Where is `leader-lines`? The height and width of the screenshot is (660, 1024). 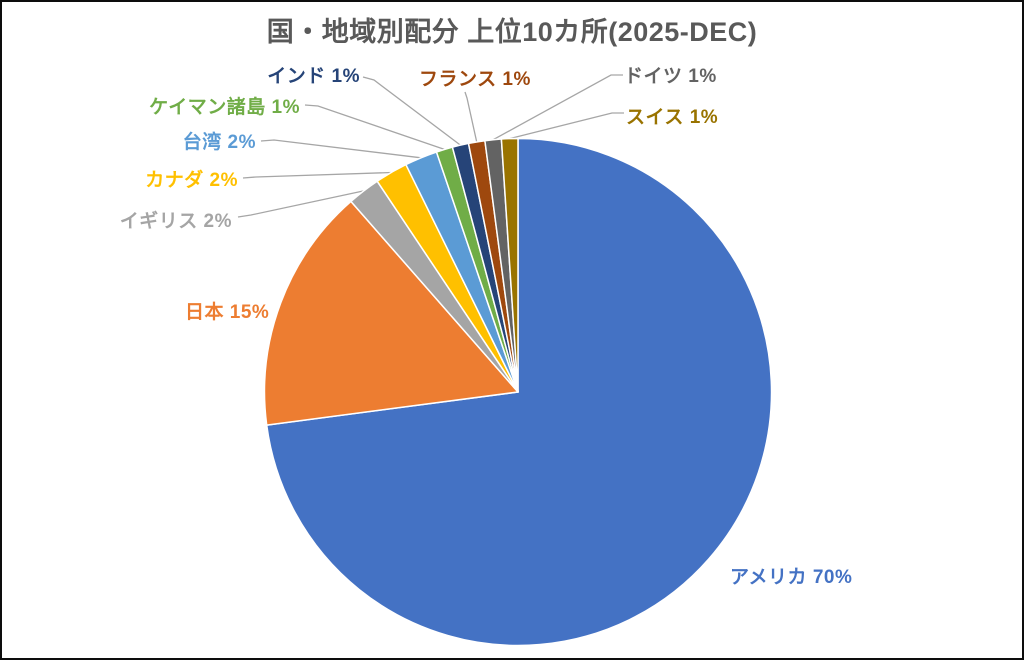 leader-lines is located at coordinates (430, 146).